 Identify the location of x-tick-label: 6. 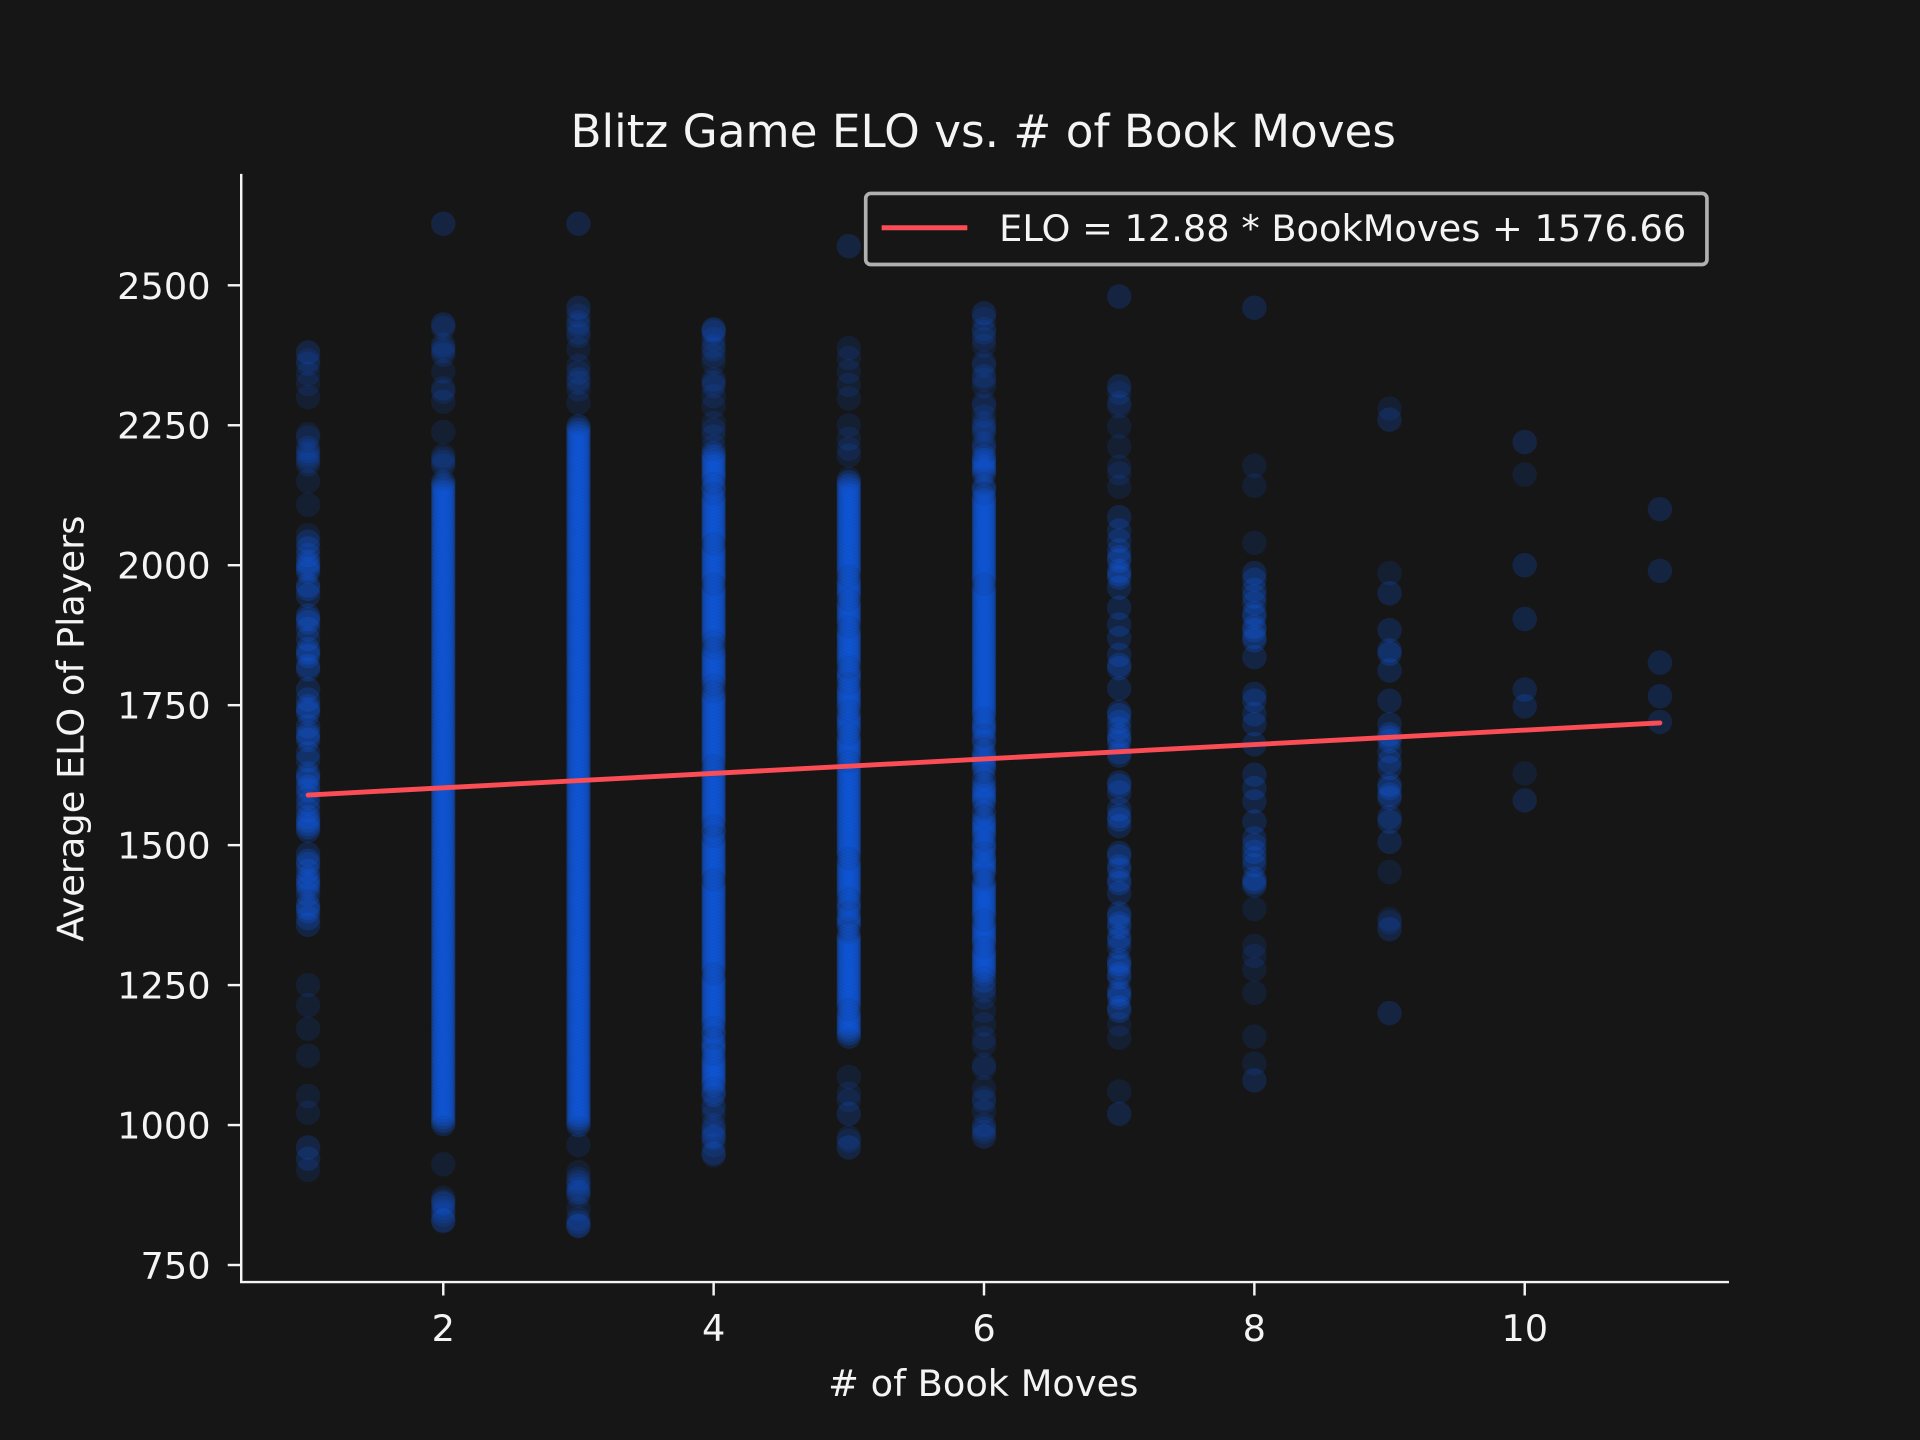
(983, 1328).